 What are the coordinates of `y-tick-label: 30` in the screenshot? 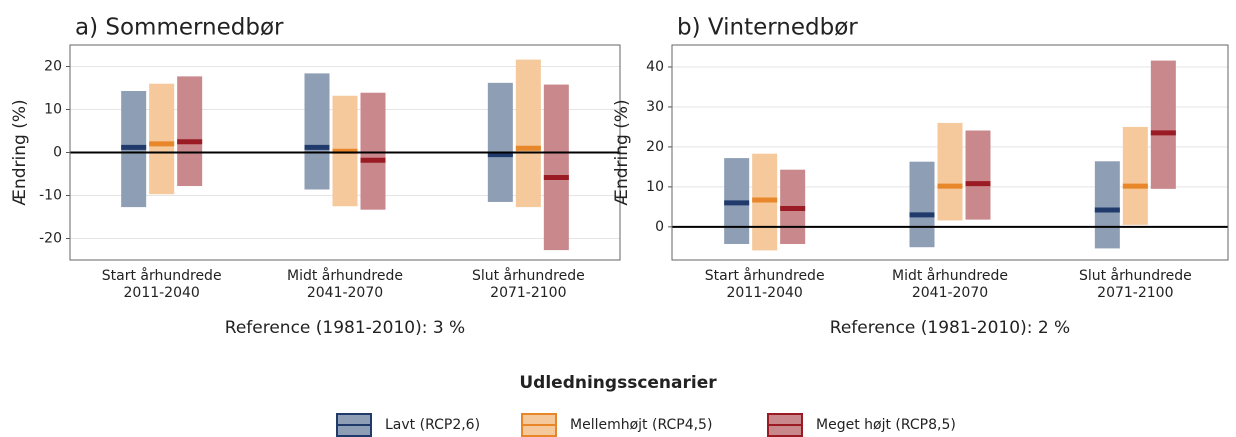 It's located at (655, 107).